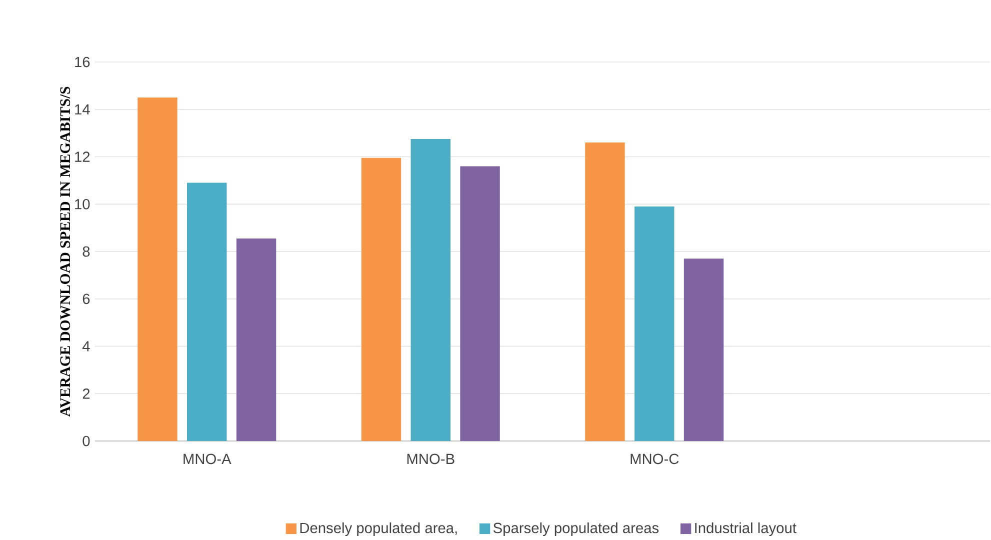 This screenshot has height=540, width=991. What do you see at coordinates (86, 299) in the screenshot?
I see `y-tick-label: 6` at bounding box center [86, 299].